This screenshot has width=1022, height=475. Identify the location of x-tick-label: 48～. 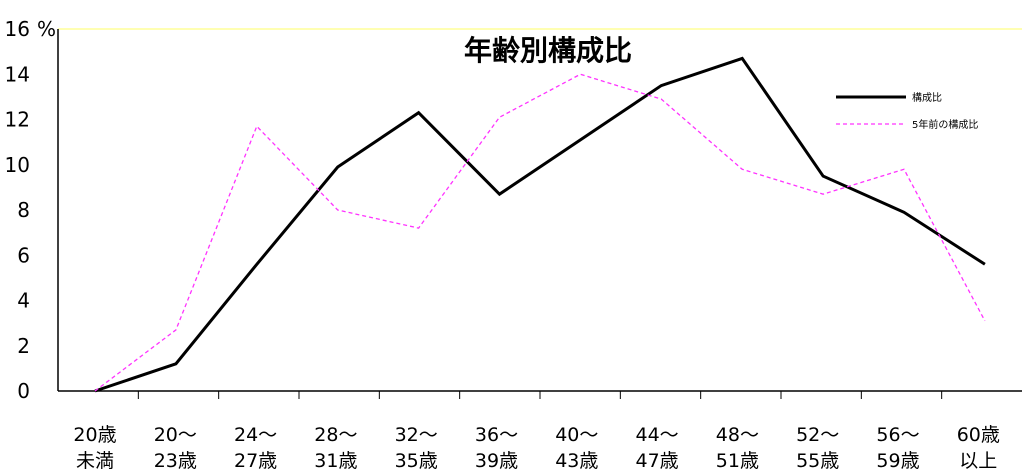
(737, 435).